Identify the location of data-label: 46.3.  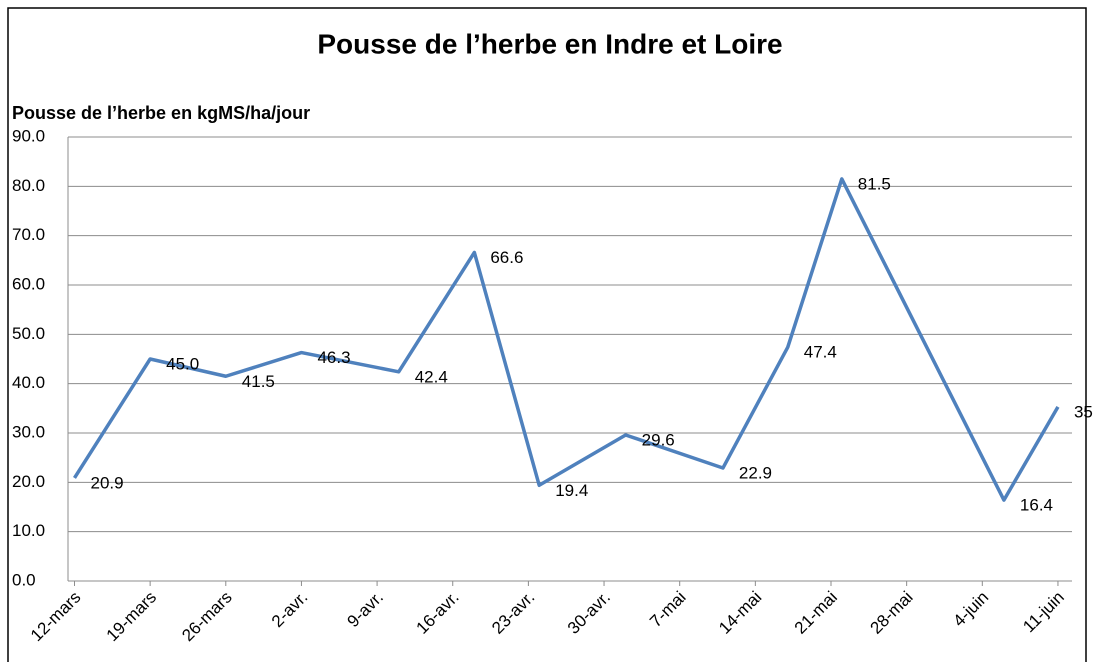
(333, 357).